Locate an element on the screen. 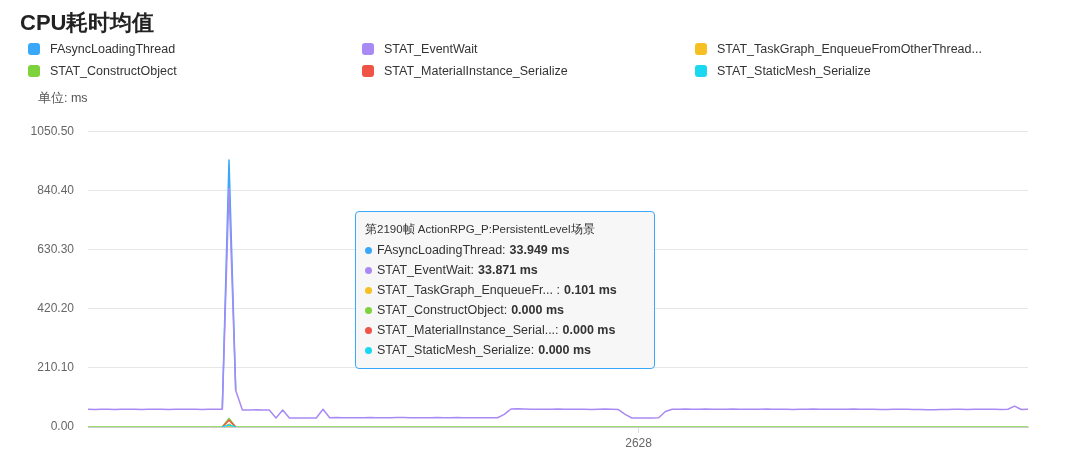  y-tick-label: 0.00 is located at coordinates (62, 426).